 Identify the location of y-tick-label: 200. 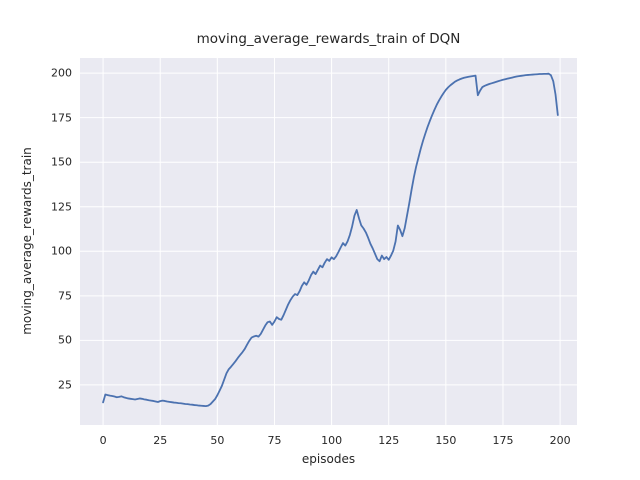
(61, 73).